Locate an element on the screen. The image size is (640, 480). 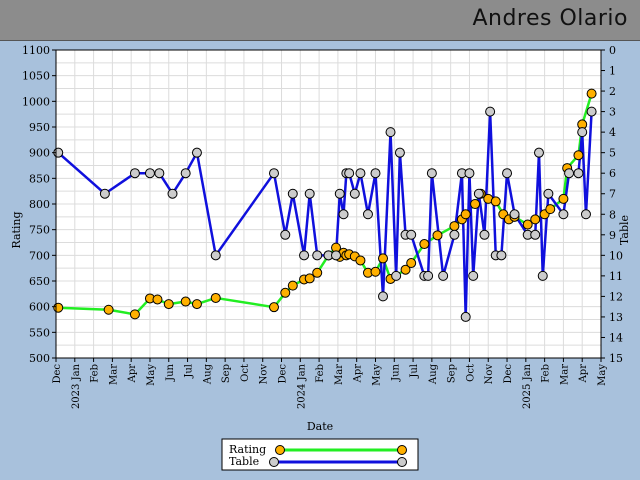
y-tick-label: 1000 is located at coordinates (36, 101).